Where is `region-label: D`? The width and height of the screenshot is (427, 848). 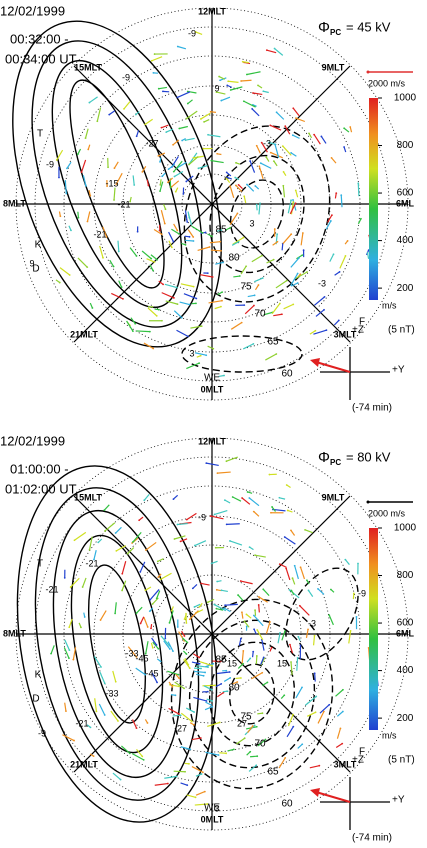 region-label: D is located at coordinates (35, 269).